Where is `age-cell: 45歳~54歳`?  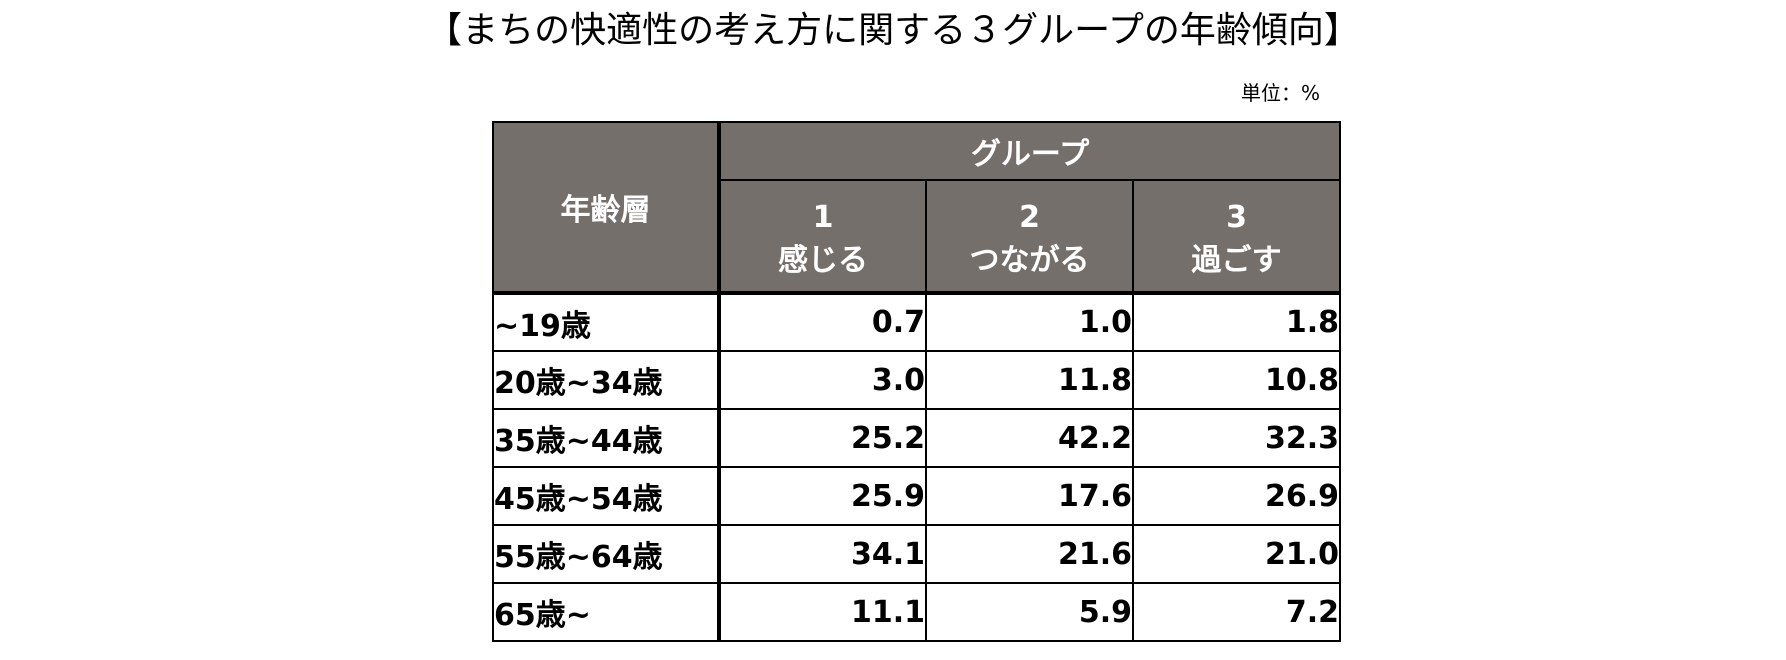 age-cell: 45歳~54歳 is located at coordinates (606, 496).